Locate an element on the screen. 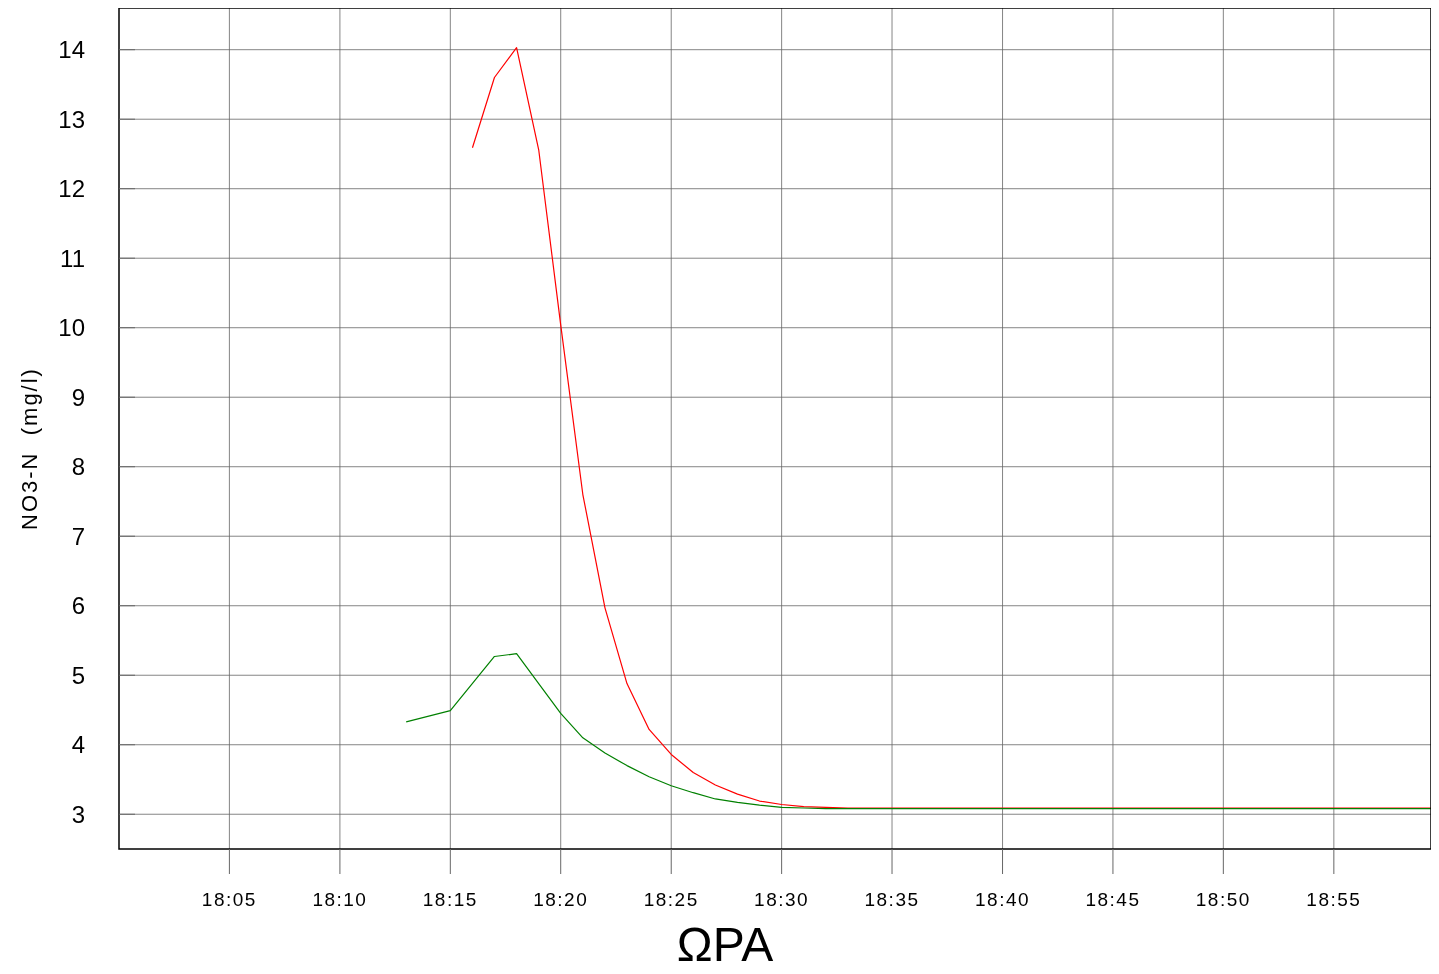  y-tick-label: 7 is located at coordinates (78, 536).